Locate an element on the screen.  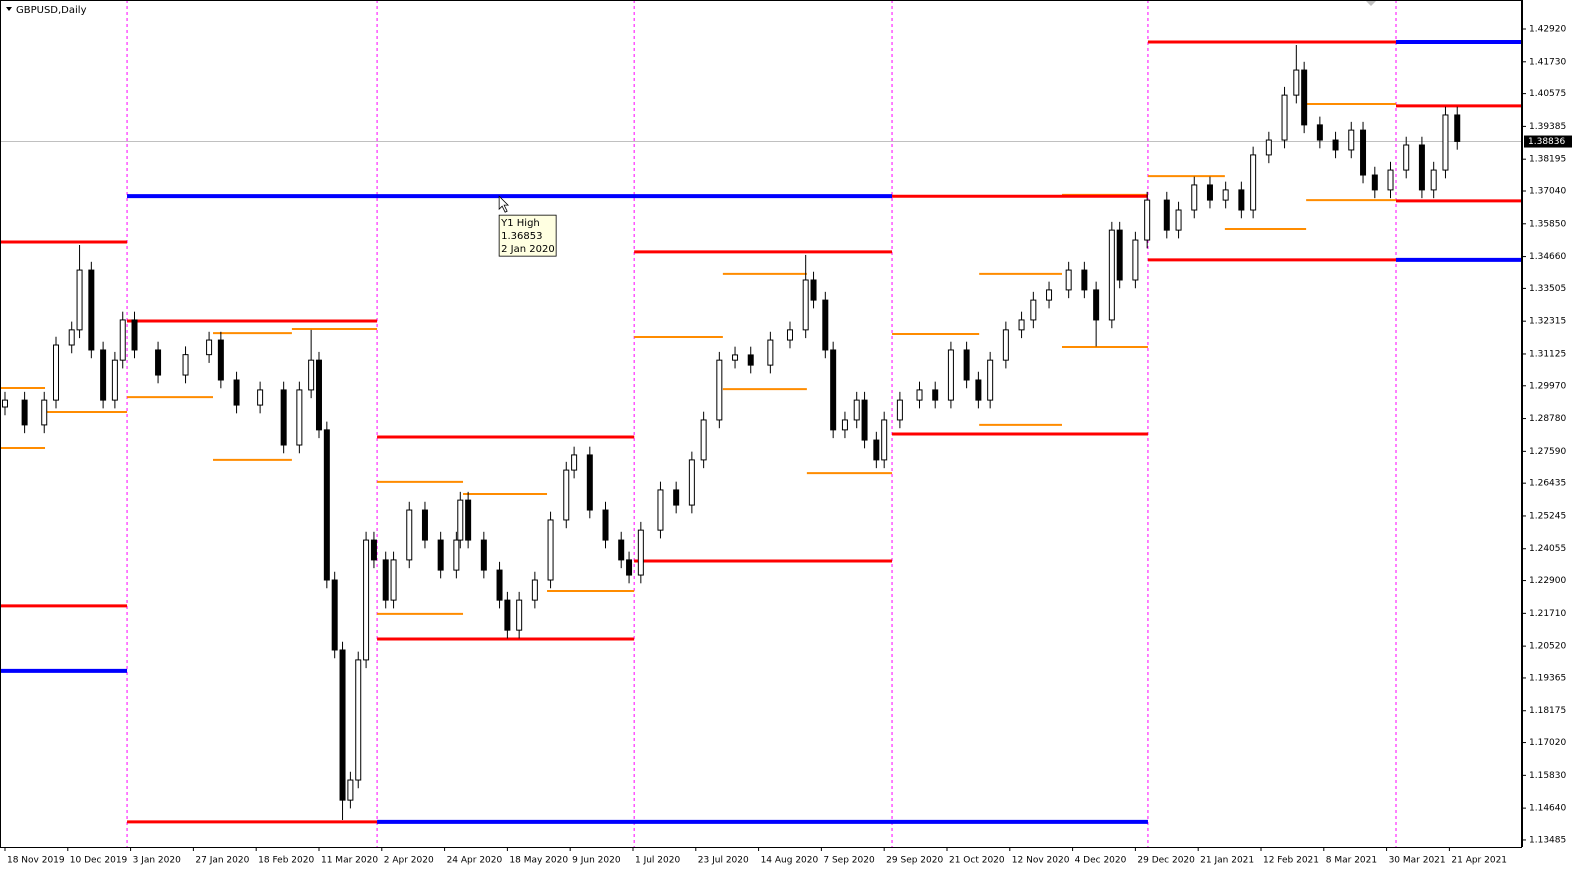
x-tick-label: 12 Nov 2020 is located at coordinates (1041, 861).